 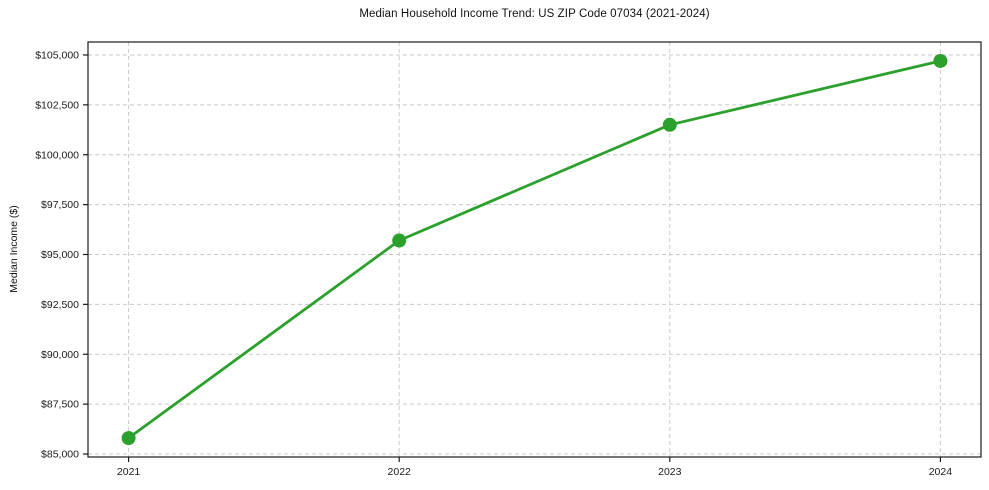 I want to click on x-tick-label: 2023, so click(x=670, y=472).